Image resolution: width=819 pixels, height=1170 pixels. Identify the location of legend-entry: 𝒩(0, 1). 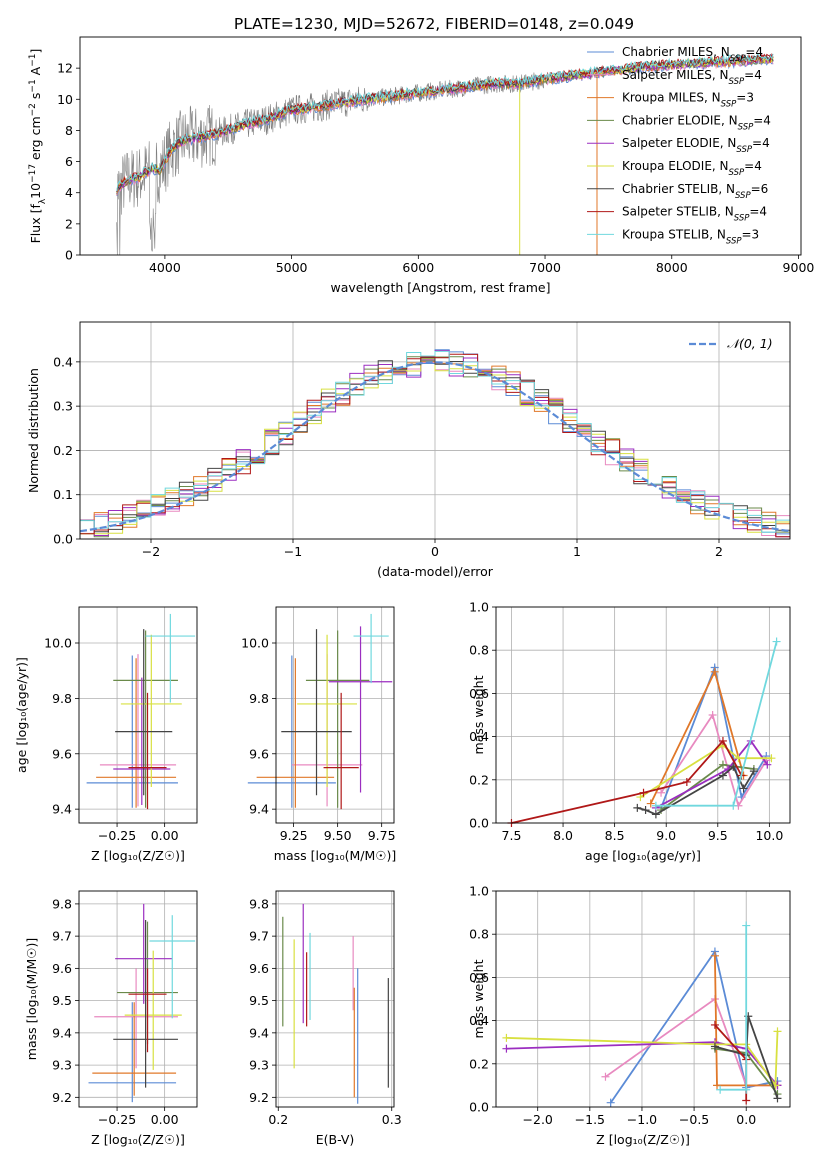
(750, 343).